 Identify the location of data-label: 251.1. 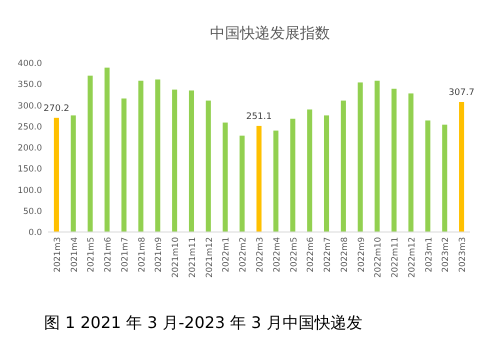
(259, 117).